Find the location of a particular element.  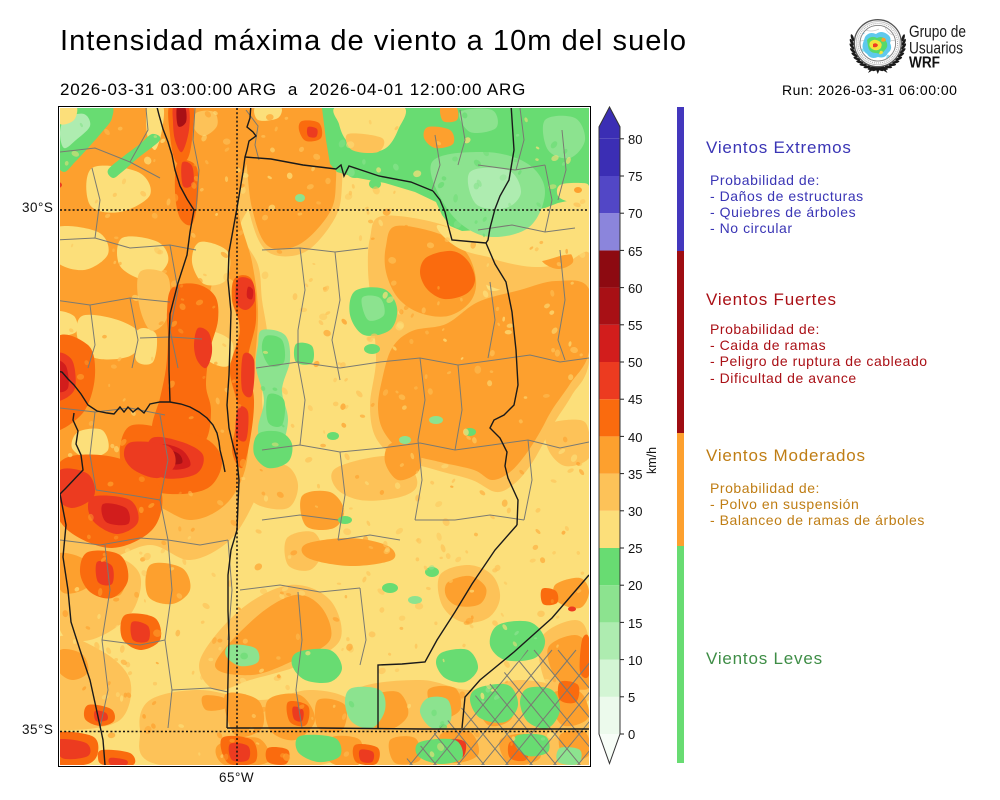

svg-text: WRF is located at coordinates (924, 63).